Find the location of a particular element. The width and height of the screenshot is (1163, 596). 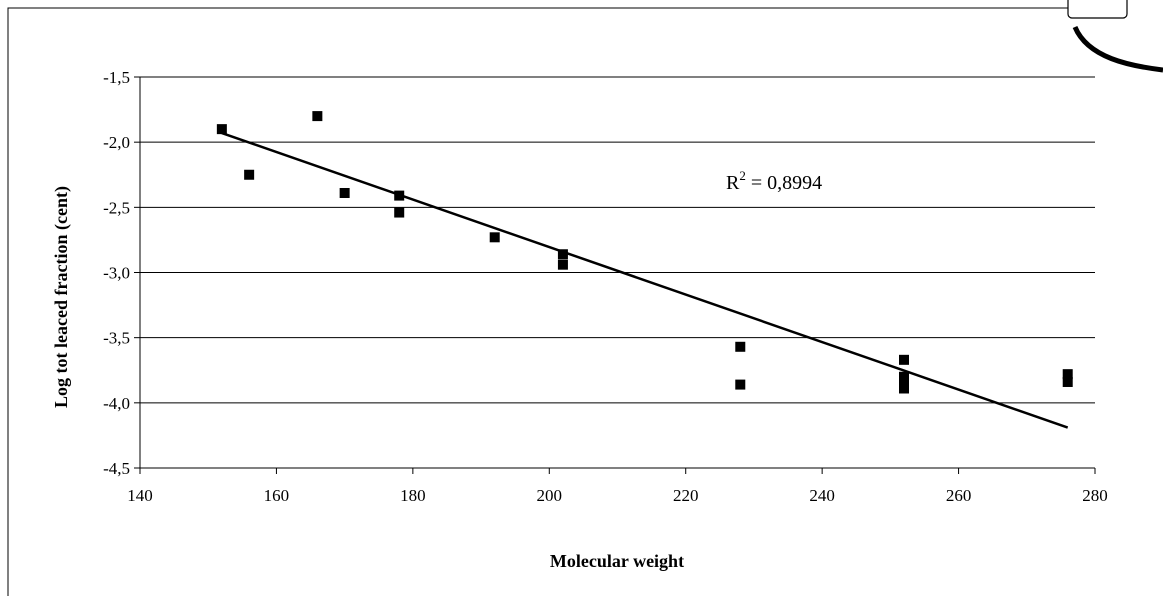

r-value: = 0,8994 is located at coordinates (784, 183).